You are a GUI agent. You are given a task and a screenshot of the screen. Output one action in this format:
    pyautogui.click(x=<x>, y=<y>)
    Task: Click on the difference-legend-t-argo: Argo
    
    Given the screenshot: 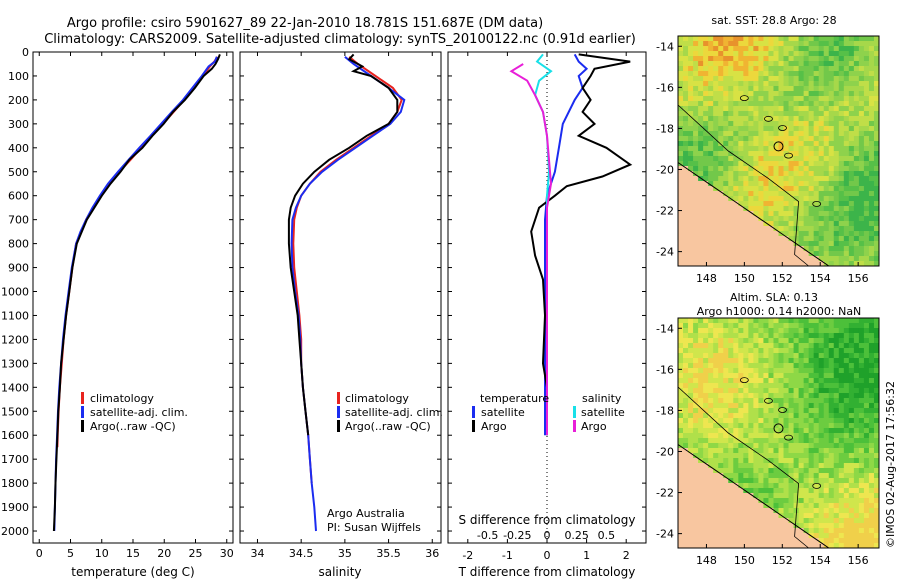 What is the action you would take?
    pyautogui.click(x=494, y=426)
    